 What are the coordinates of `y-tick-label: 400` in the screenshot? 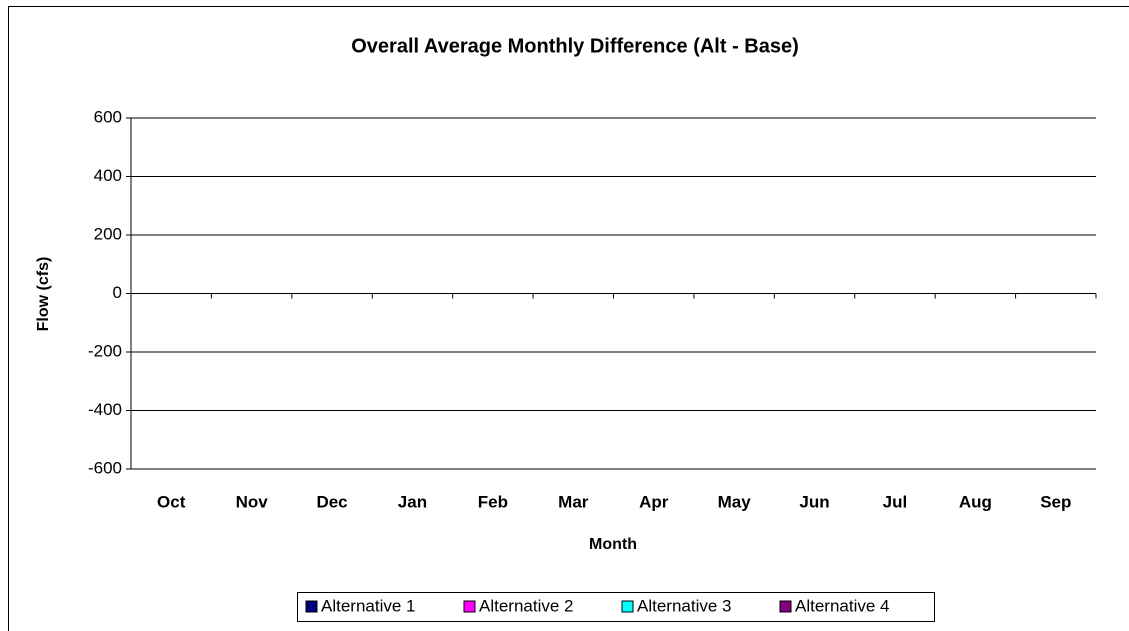 It's located at (108, 175).